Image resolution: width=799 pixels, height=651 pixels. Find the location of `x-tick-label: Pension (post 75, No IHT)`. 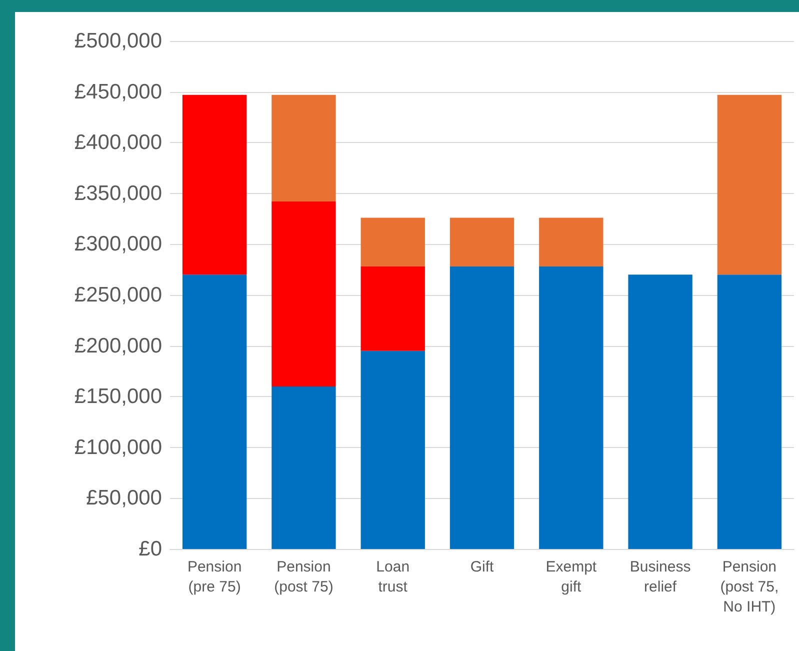

x-tick-label: Pension (post 75, No IHT) is located at coordinates (749, 587).